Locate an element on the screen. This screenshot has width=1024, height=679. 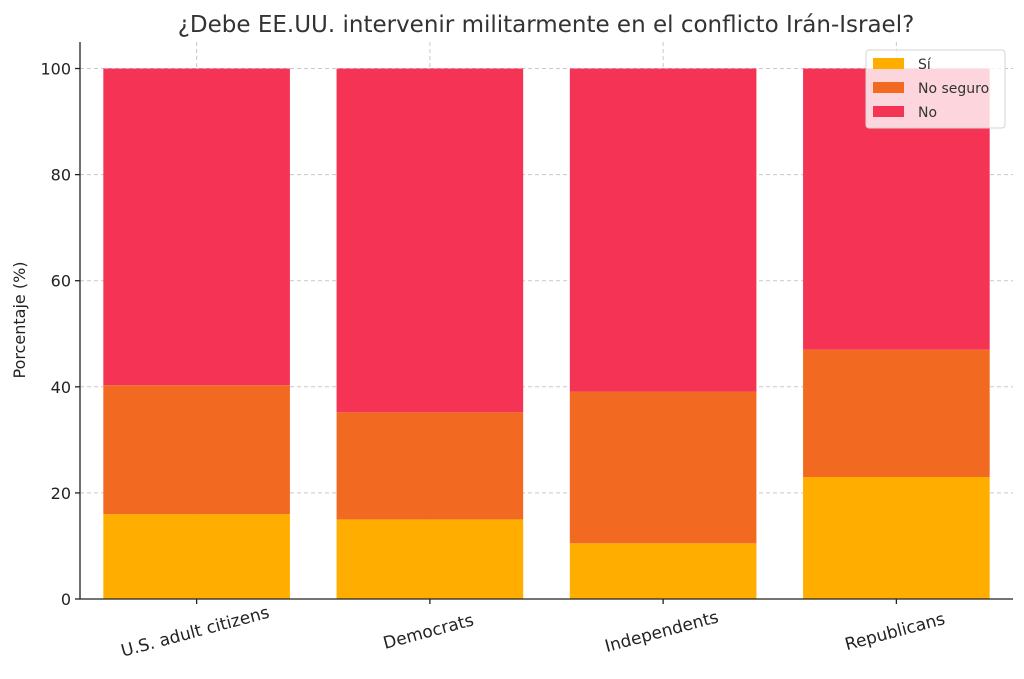
y-axis-label: Porcentaje (%) is located at coordinates (19, 319).